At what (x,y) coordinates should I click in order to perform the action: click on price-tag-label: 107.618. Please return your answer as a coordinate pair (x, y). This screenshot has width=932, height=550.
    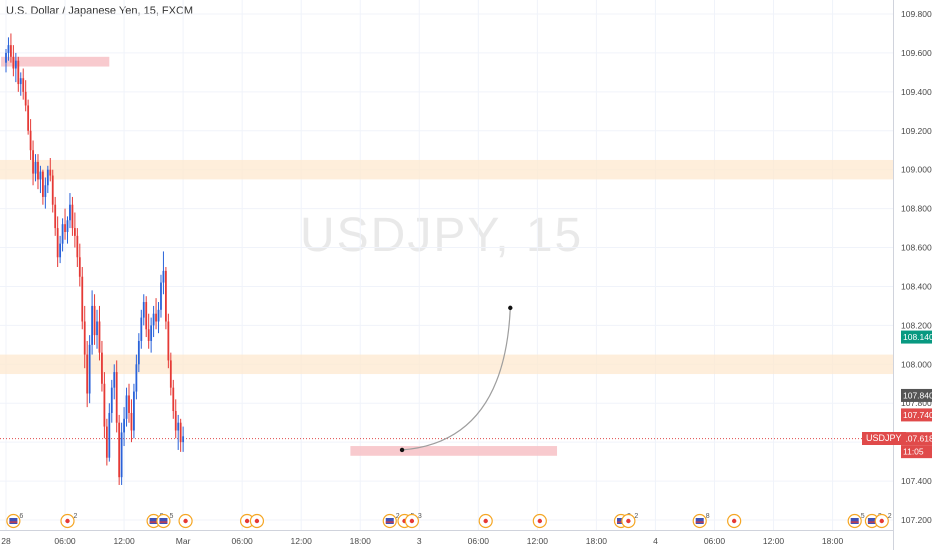
    Looking at the image, I should click on (917, 439).